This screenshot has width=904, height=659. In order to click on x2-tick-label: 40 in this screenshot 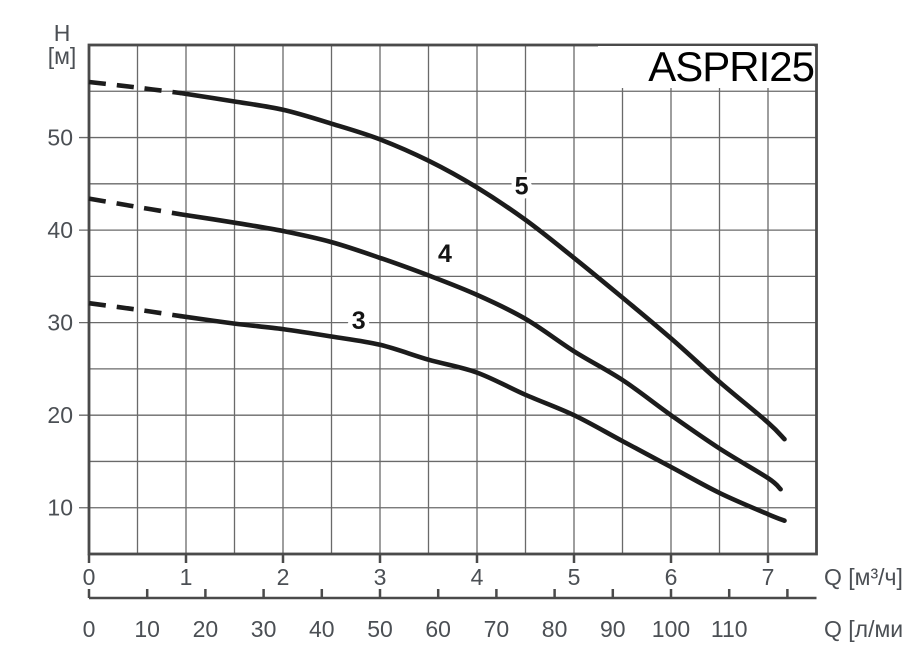, I will do `click(322, 629)`.